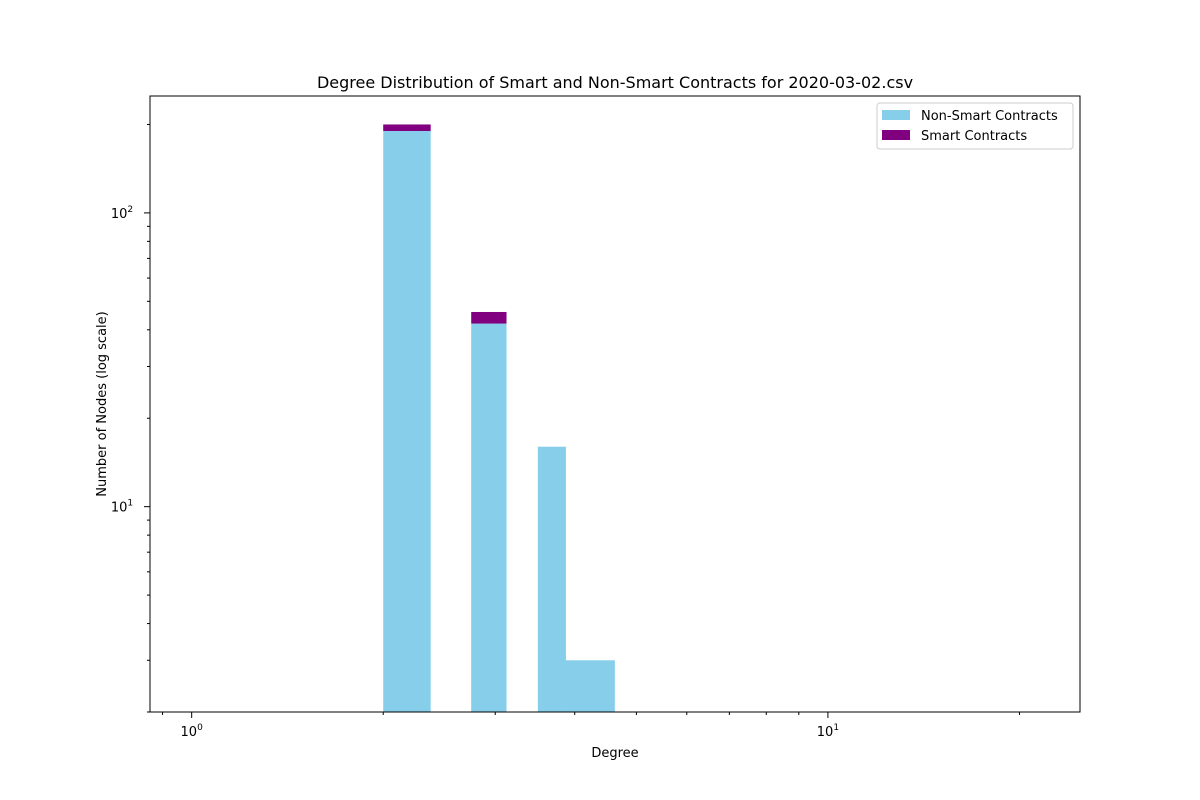 The image size is (1200, 800). What do you see at coordinates (989, 116) in the screenshot?
I see `legend-label-0: Non-Smart Contracts` at bounding box center [989, 116].